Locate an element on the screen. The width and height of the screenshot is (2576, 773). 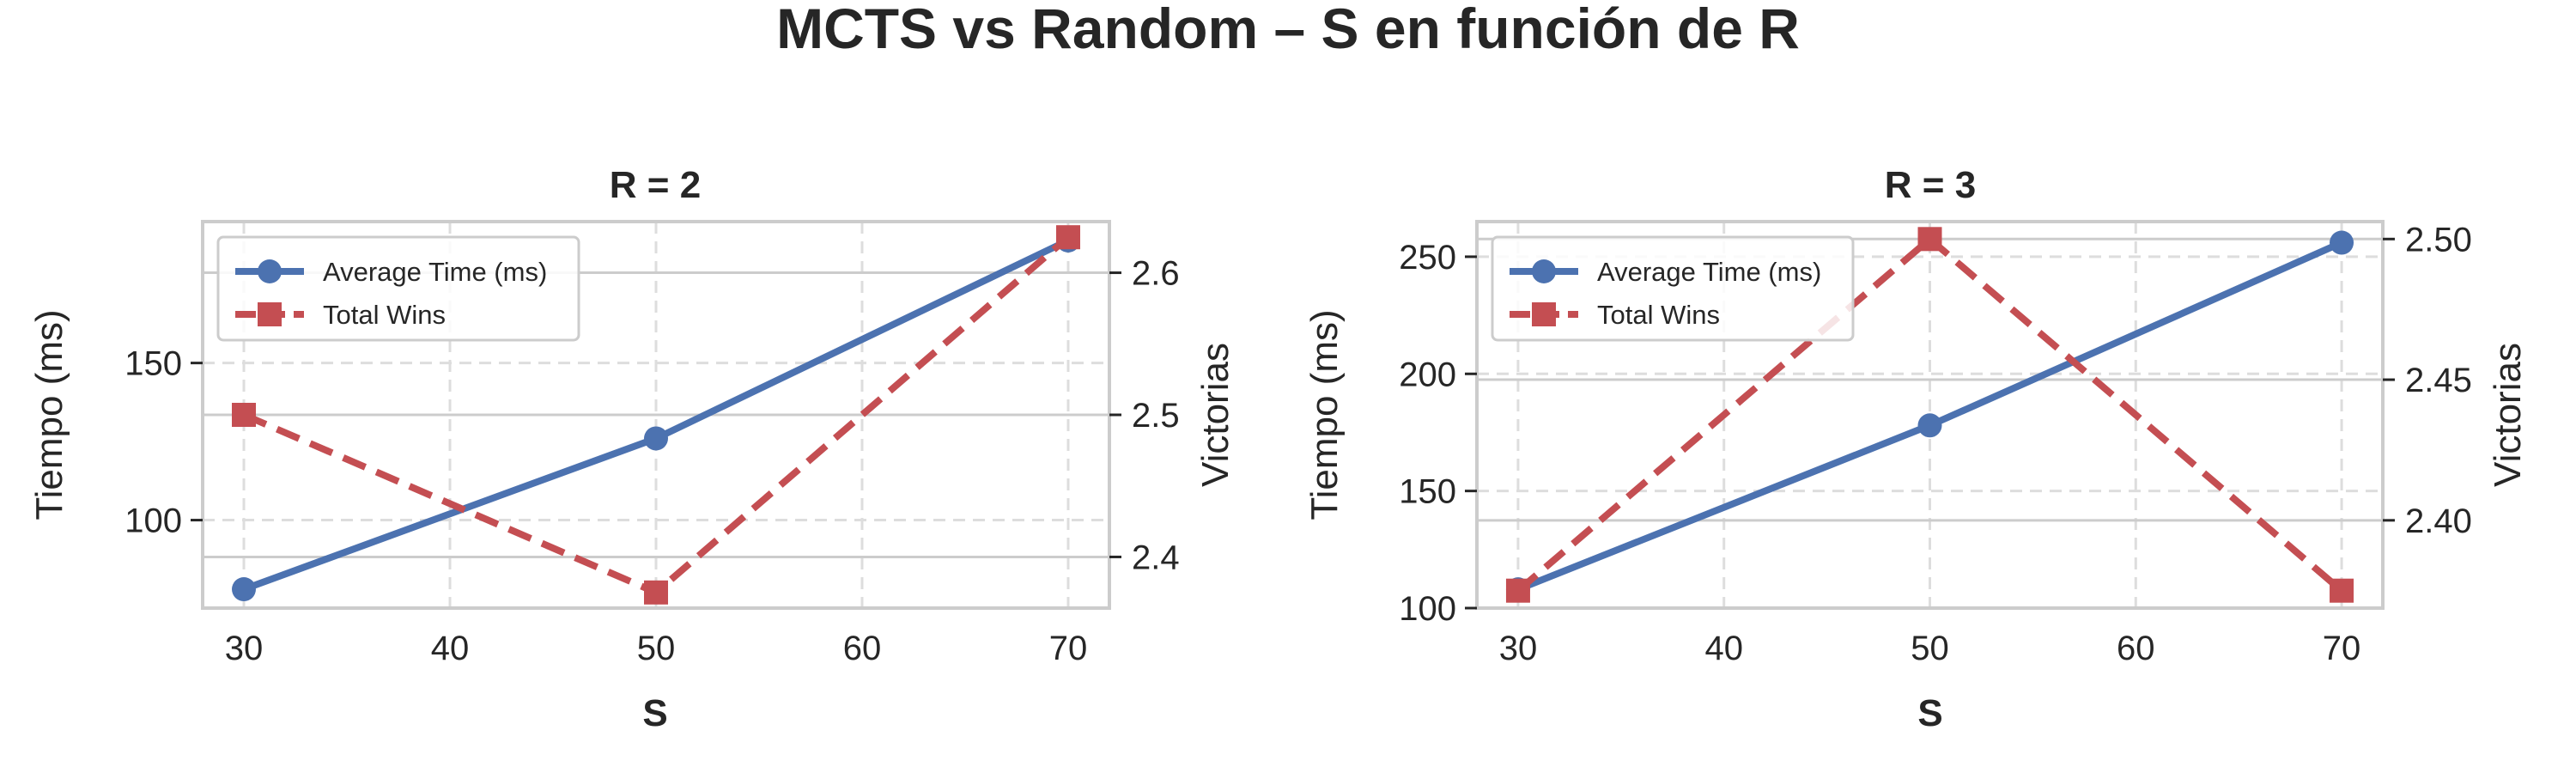
y2-tick-label: 2.45 is located at coordinates (2438, 380).